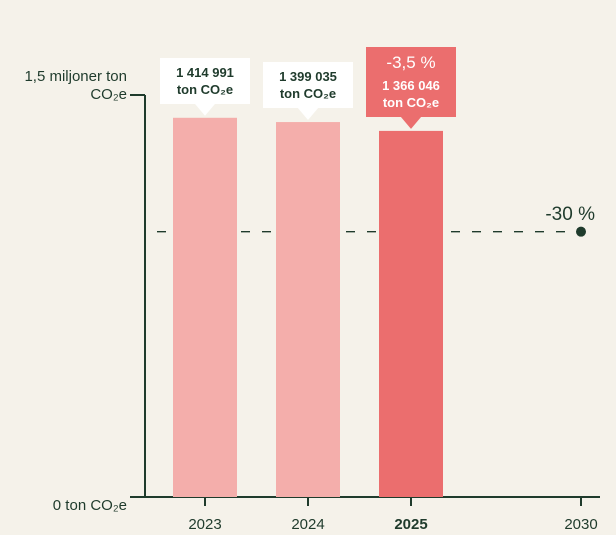 The height and width of the screenshot is (535, 616). I want to click on x-tick-label: 2023, so click(205, 524).